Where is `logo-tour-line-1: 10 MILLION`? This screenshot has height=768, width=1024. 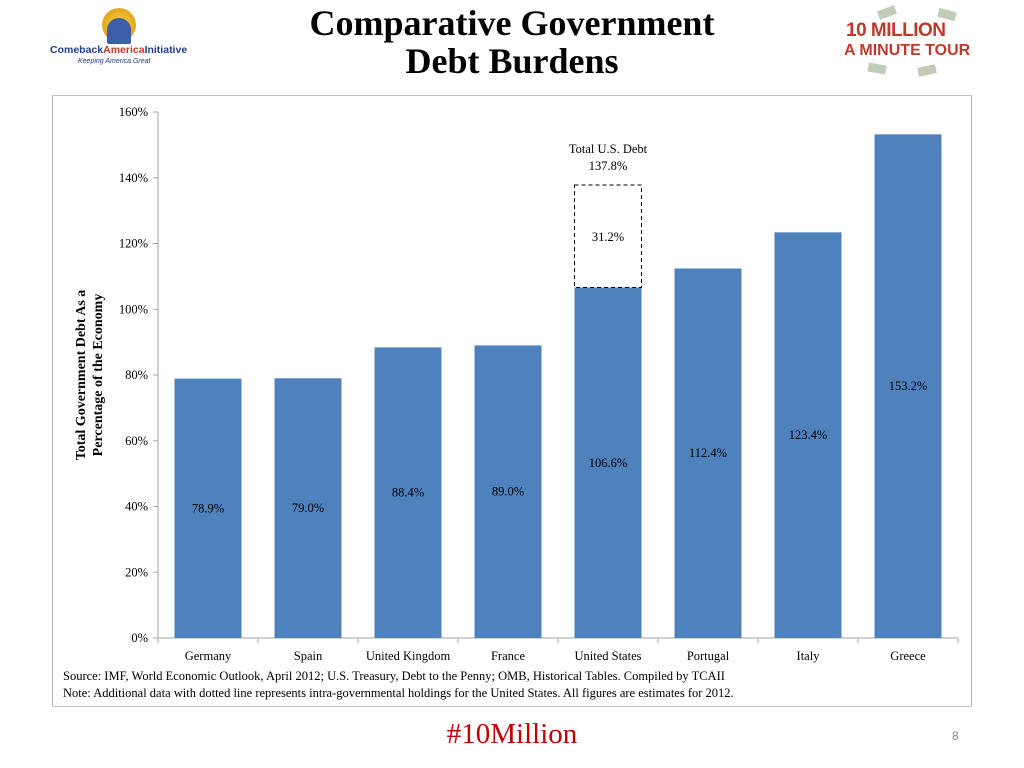
logo-tour-line-1: 10 MILLION is located at coordinates (896, 30).